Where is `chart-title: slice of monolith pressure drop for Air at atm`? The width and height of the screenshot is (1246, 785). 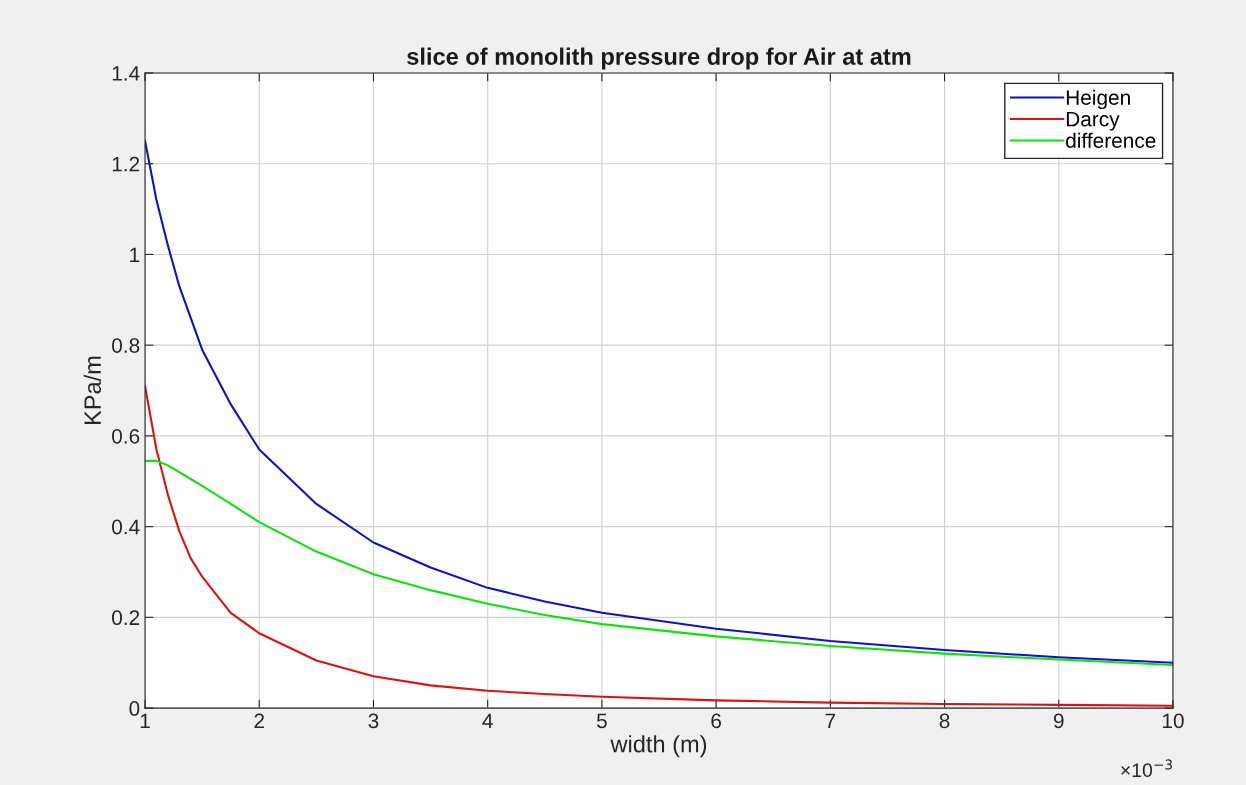 chart-title: slice of monolith pressure drop for Air at atm is located at coordinates (659, 58).